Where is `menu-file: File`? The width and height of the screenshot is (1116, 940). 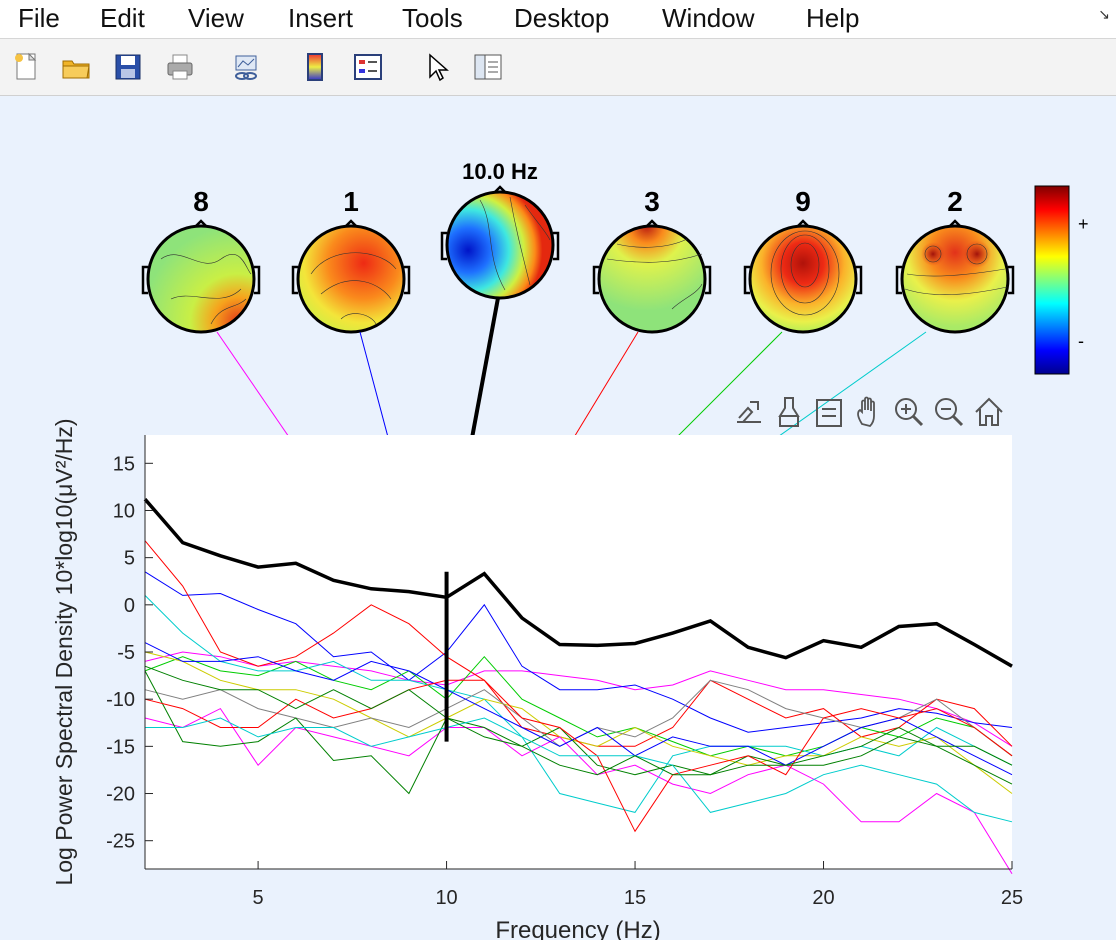 menu-file: File is located at coordinates (39, 18).